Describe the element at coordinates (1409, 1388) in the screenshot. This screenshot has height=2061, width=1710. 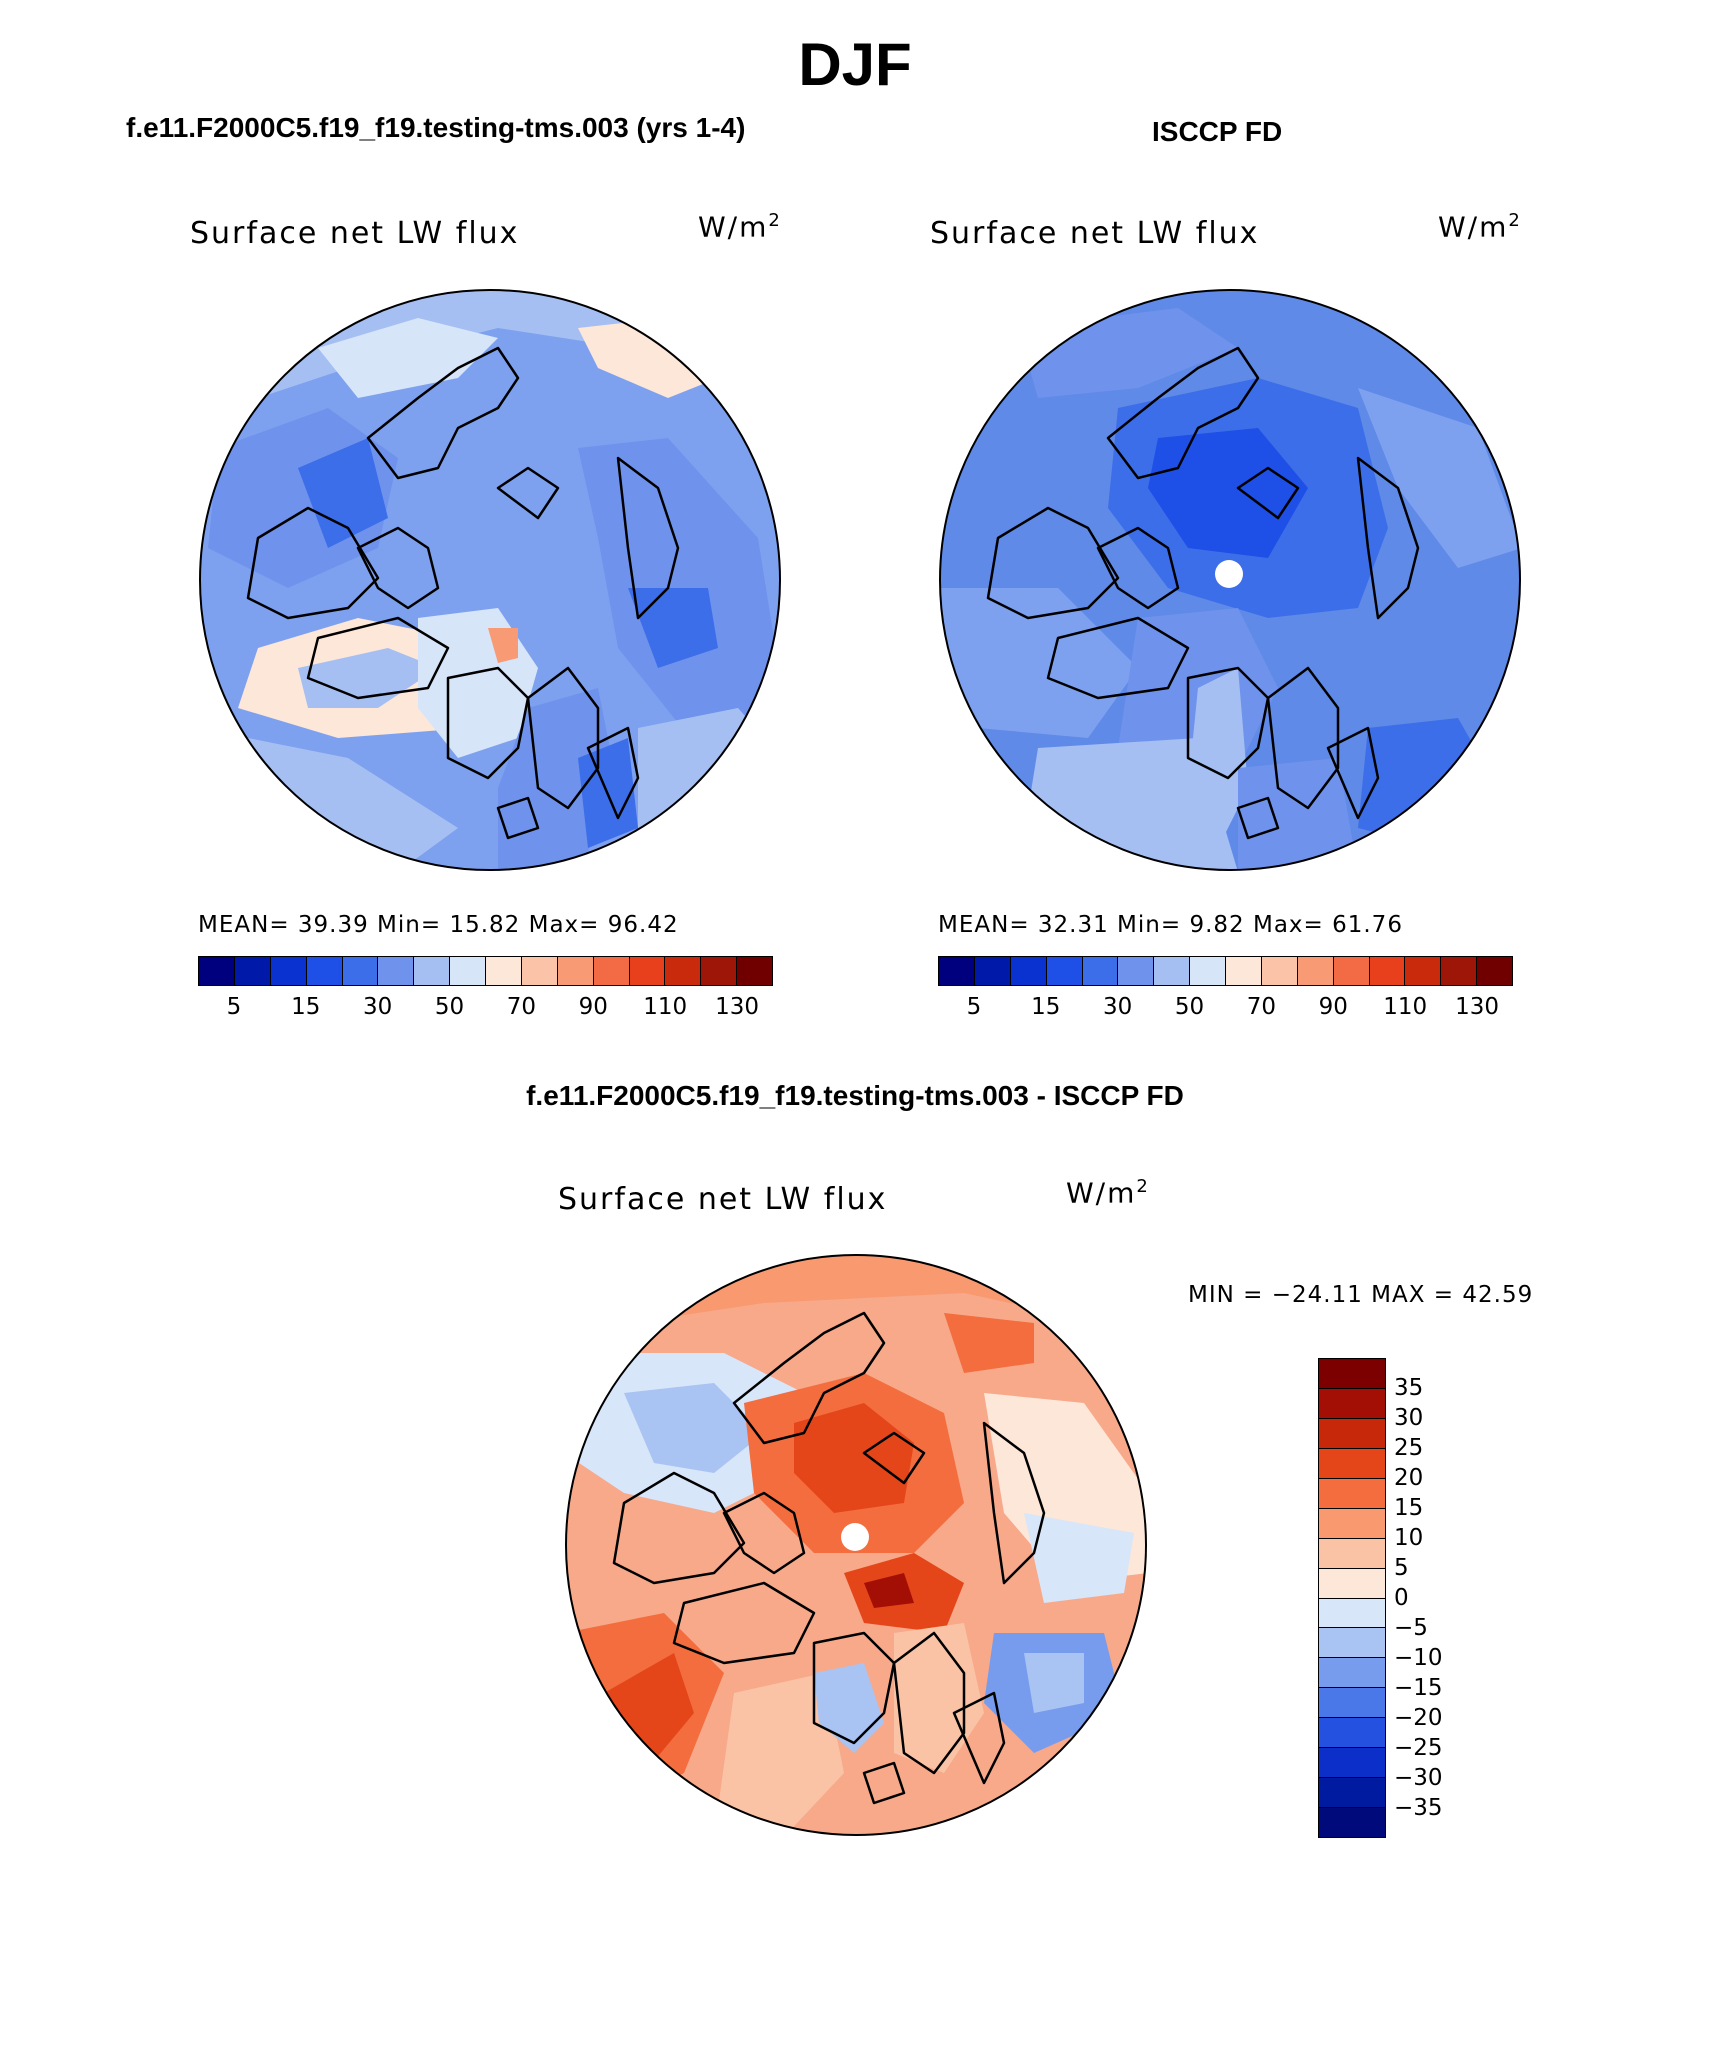
I see `diff-colorbar-tick-label: 35` at that location.